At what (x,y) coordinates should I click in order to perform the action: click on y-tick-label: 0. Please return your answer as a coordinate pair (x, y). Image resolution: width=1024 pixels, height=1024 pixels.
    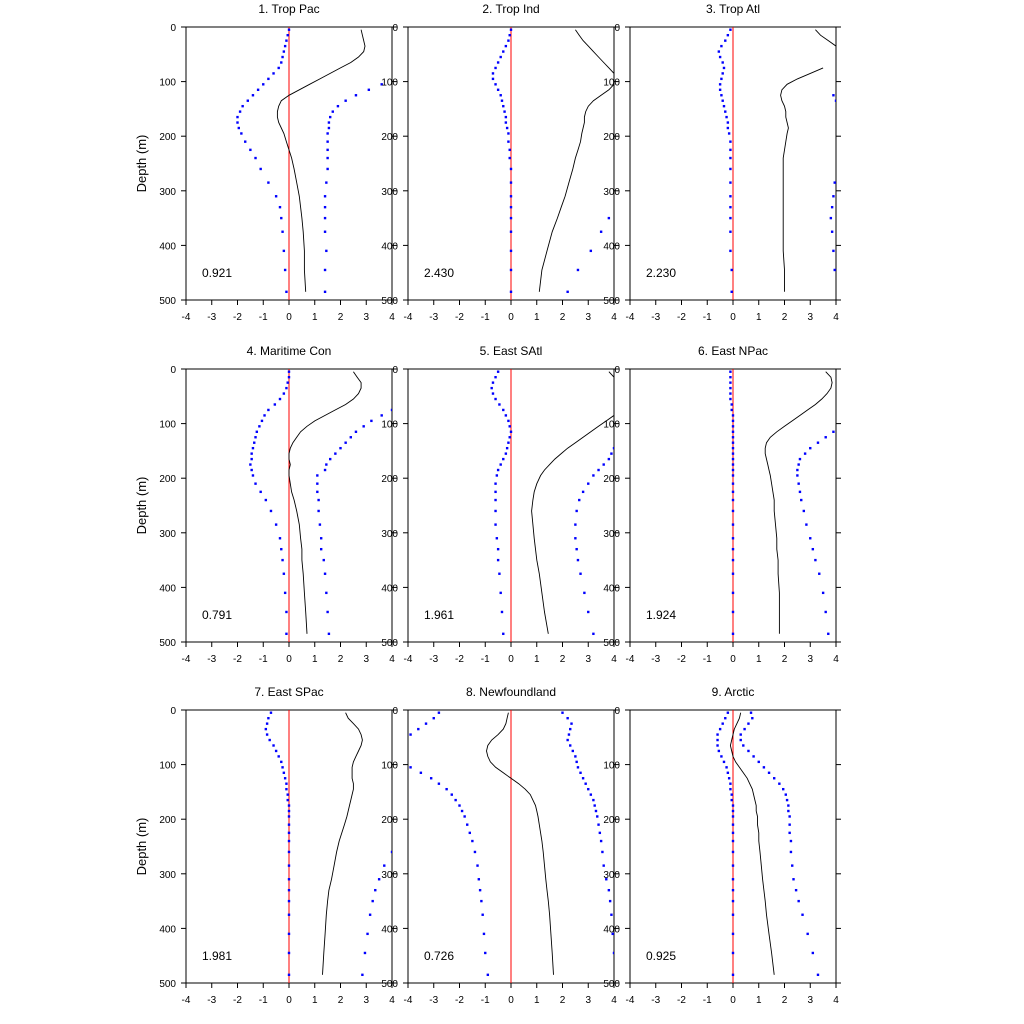
    Looking at the image, I should click on (617, 711).